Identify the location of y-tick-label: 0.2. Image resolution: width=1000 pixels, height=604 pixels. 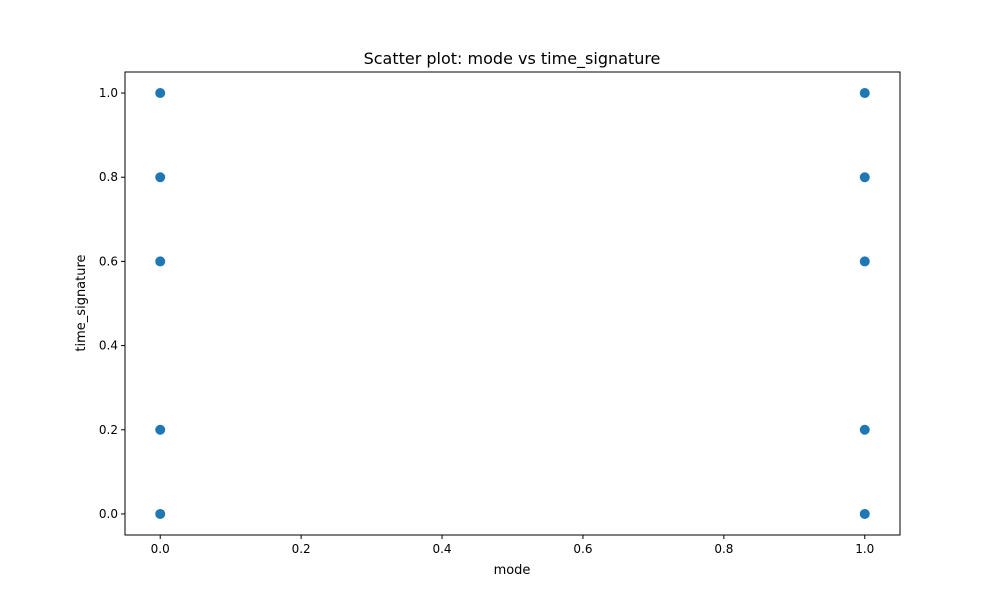
(108, 430).